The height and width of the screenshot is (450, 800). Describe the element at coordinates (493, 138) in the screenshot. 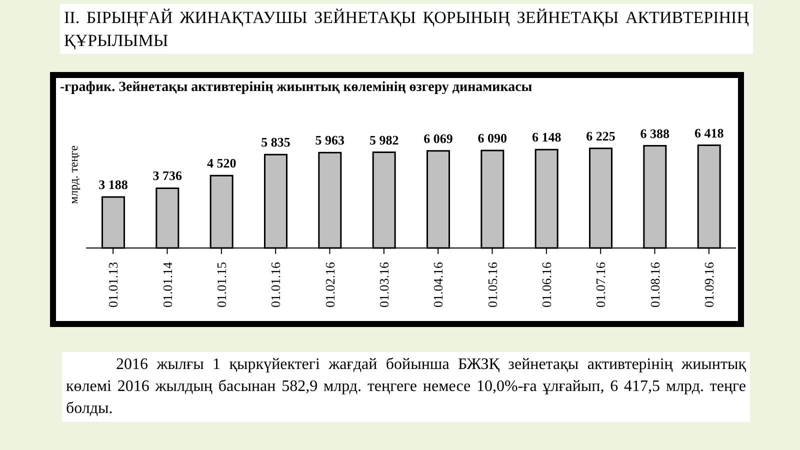

I see `data-label: 6 090` at that location.